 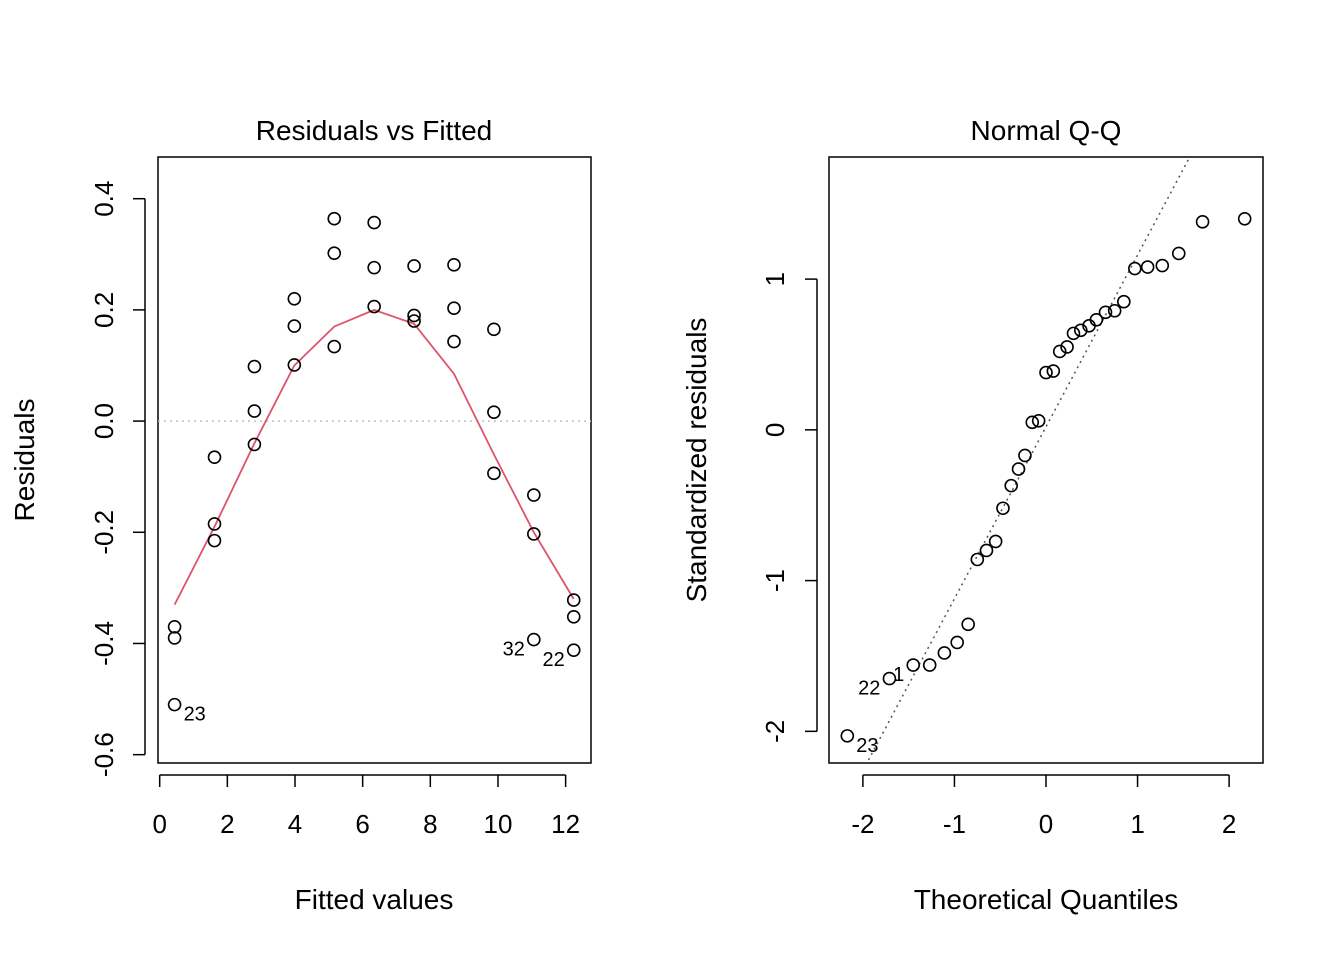 What do you see at coordinates (104, 754) in the screenshot?
I see `rvf-y-tick-label: -0.6` at bounding box center [104, 754].